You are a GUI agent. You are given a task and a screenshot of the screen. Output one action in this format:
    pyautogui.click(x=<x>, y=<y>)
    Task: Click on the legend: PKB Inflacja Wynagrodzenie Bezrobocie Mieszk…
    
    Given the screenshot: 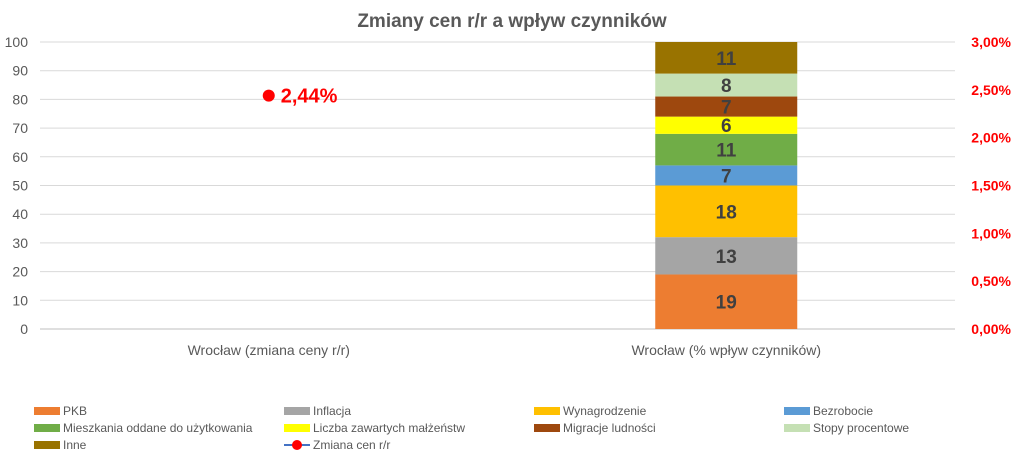 What is the action you would take?
    pyautogui.click(x=512, y=428)
    